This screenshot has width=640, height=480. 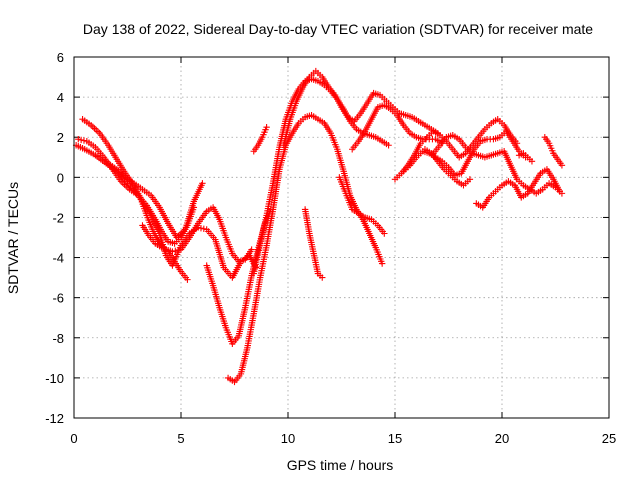 I want to click on x-tick-label: 25, so click(x=609, y=438).